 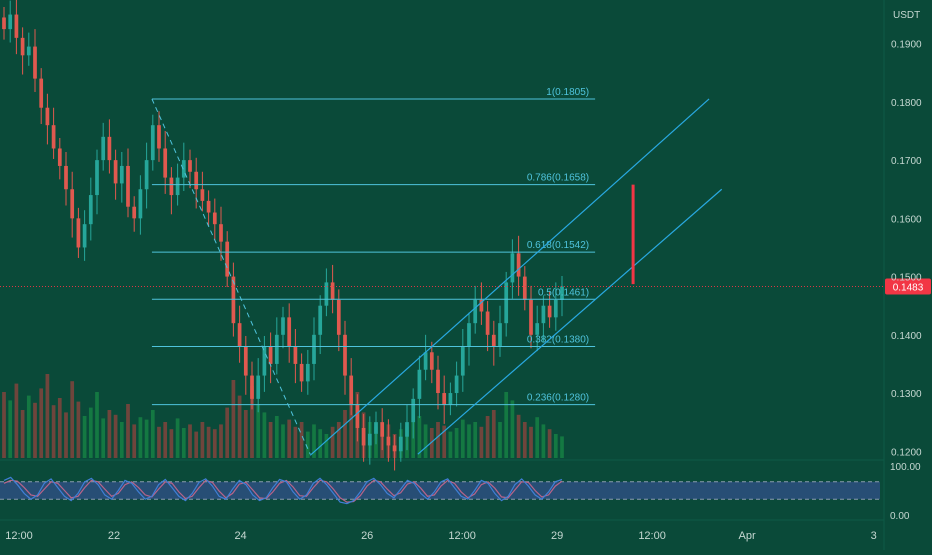 What do you see at coordinates (906, 45) in the screenshot?
I see `price-tick-label: 0.1900` at bounding box center [906, 45].